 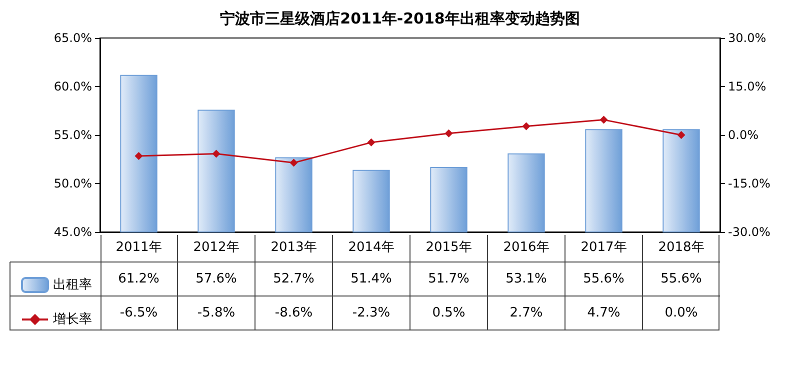 I want to click on data-label: 61.2%, so click(x=139, y=279).